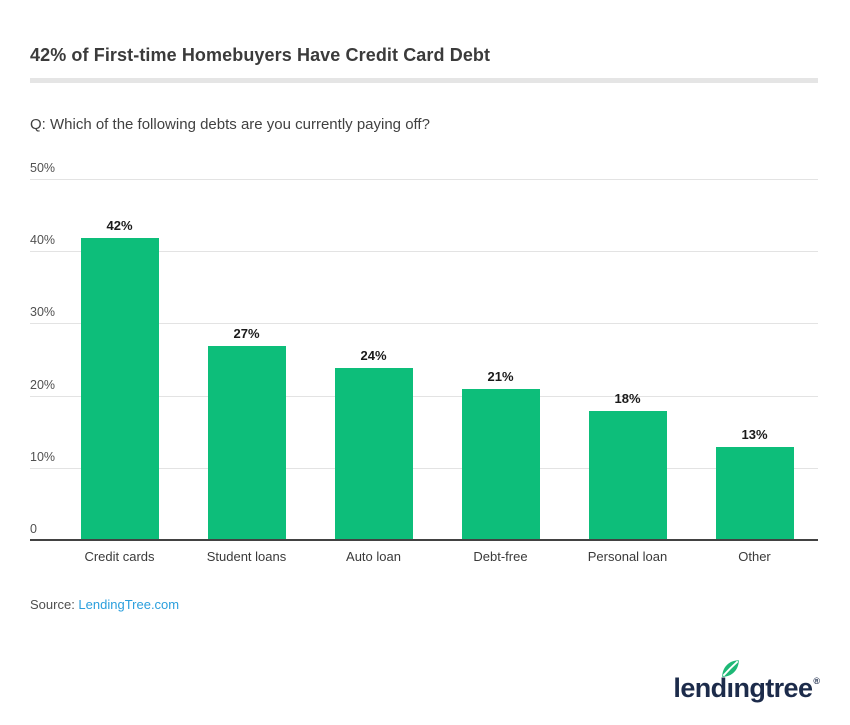 Image resolution: width=850 pixels, height=725 pixels. I want to click on bar-slot: 18%, so click(627, 466).